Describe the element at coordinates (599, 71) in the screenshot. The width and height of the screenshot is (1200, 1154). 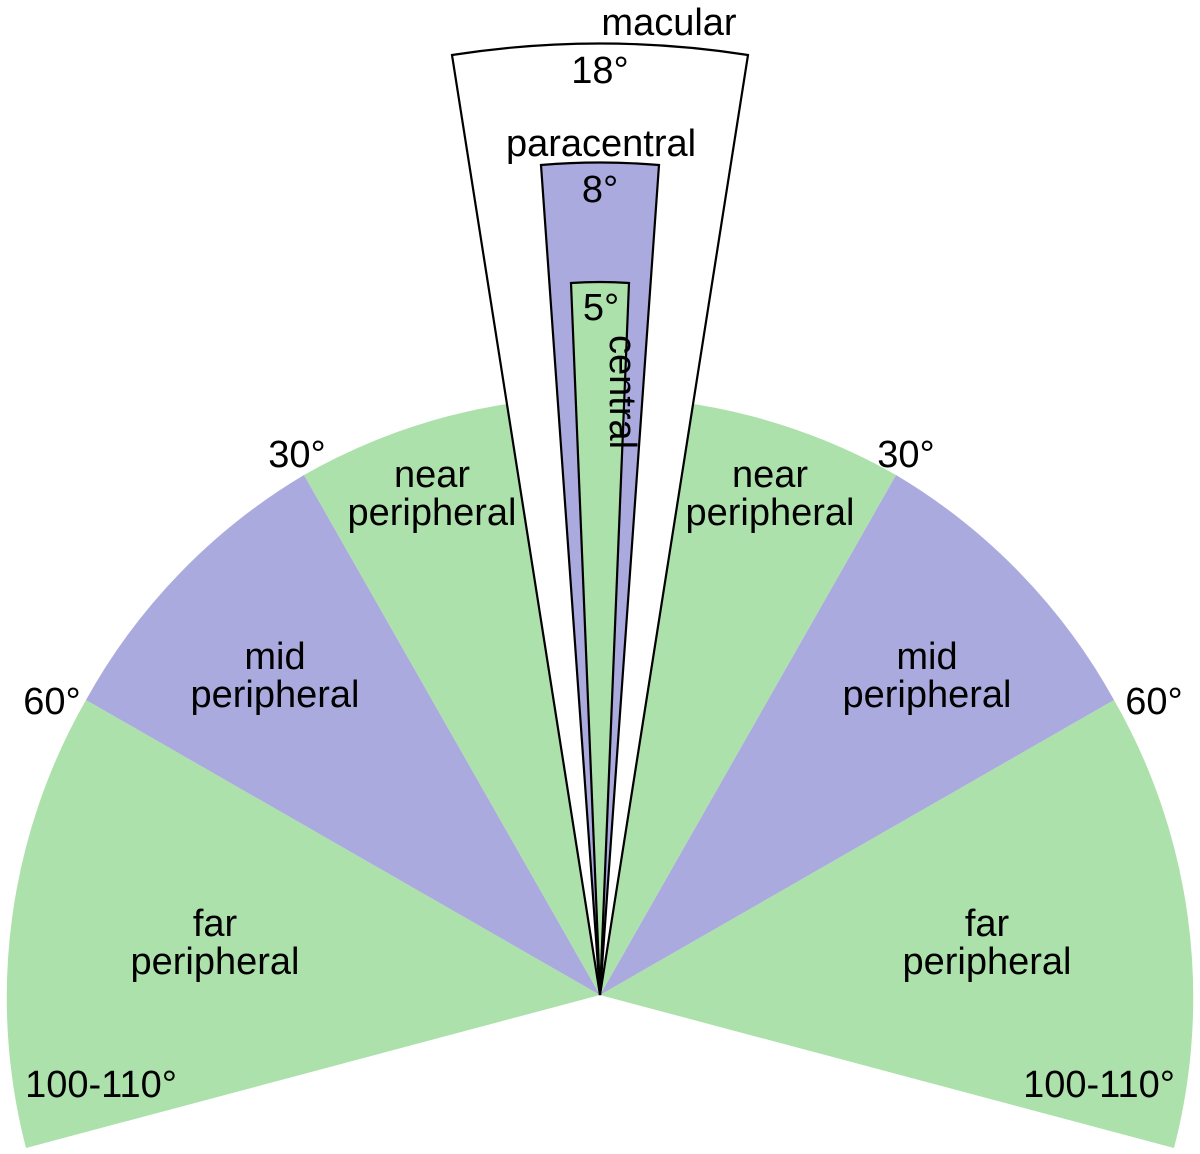
I see `angle-label-18: 18°` at that location.